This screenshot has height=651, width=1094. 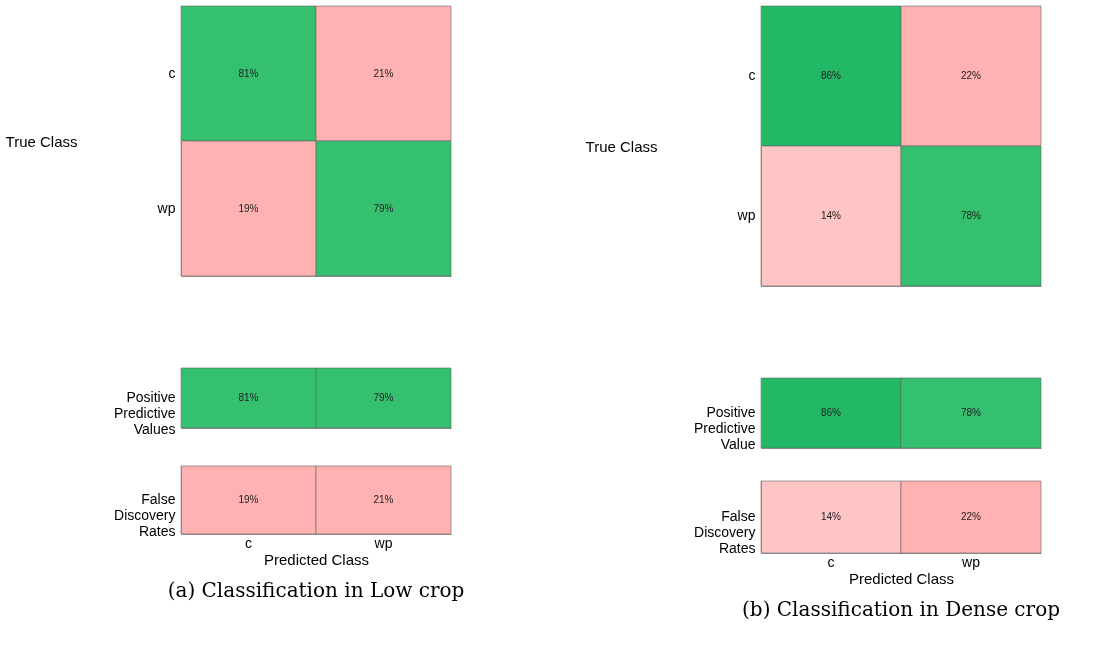 What do you see at coordinates (901, 609) in the screenshot?
I see `text: (b) Classification in Dense crop` at bounding box center [901, 609].